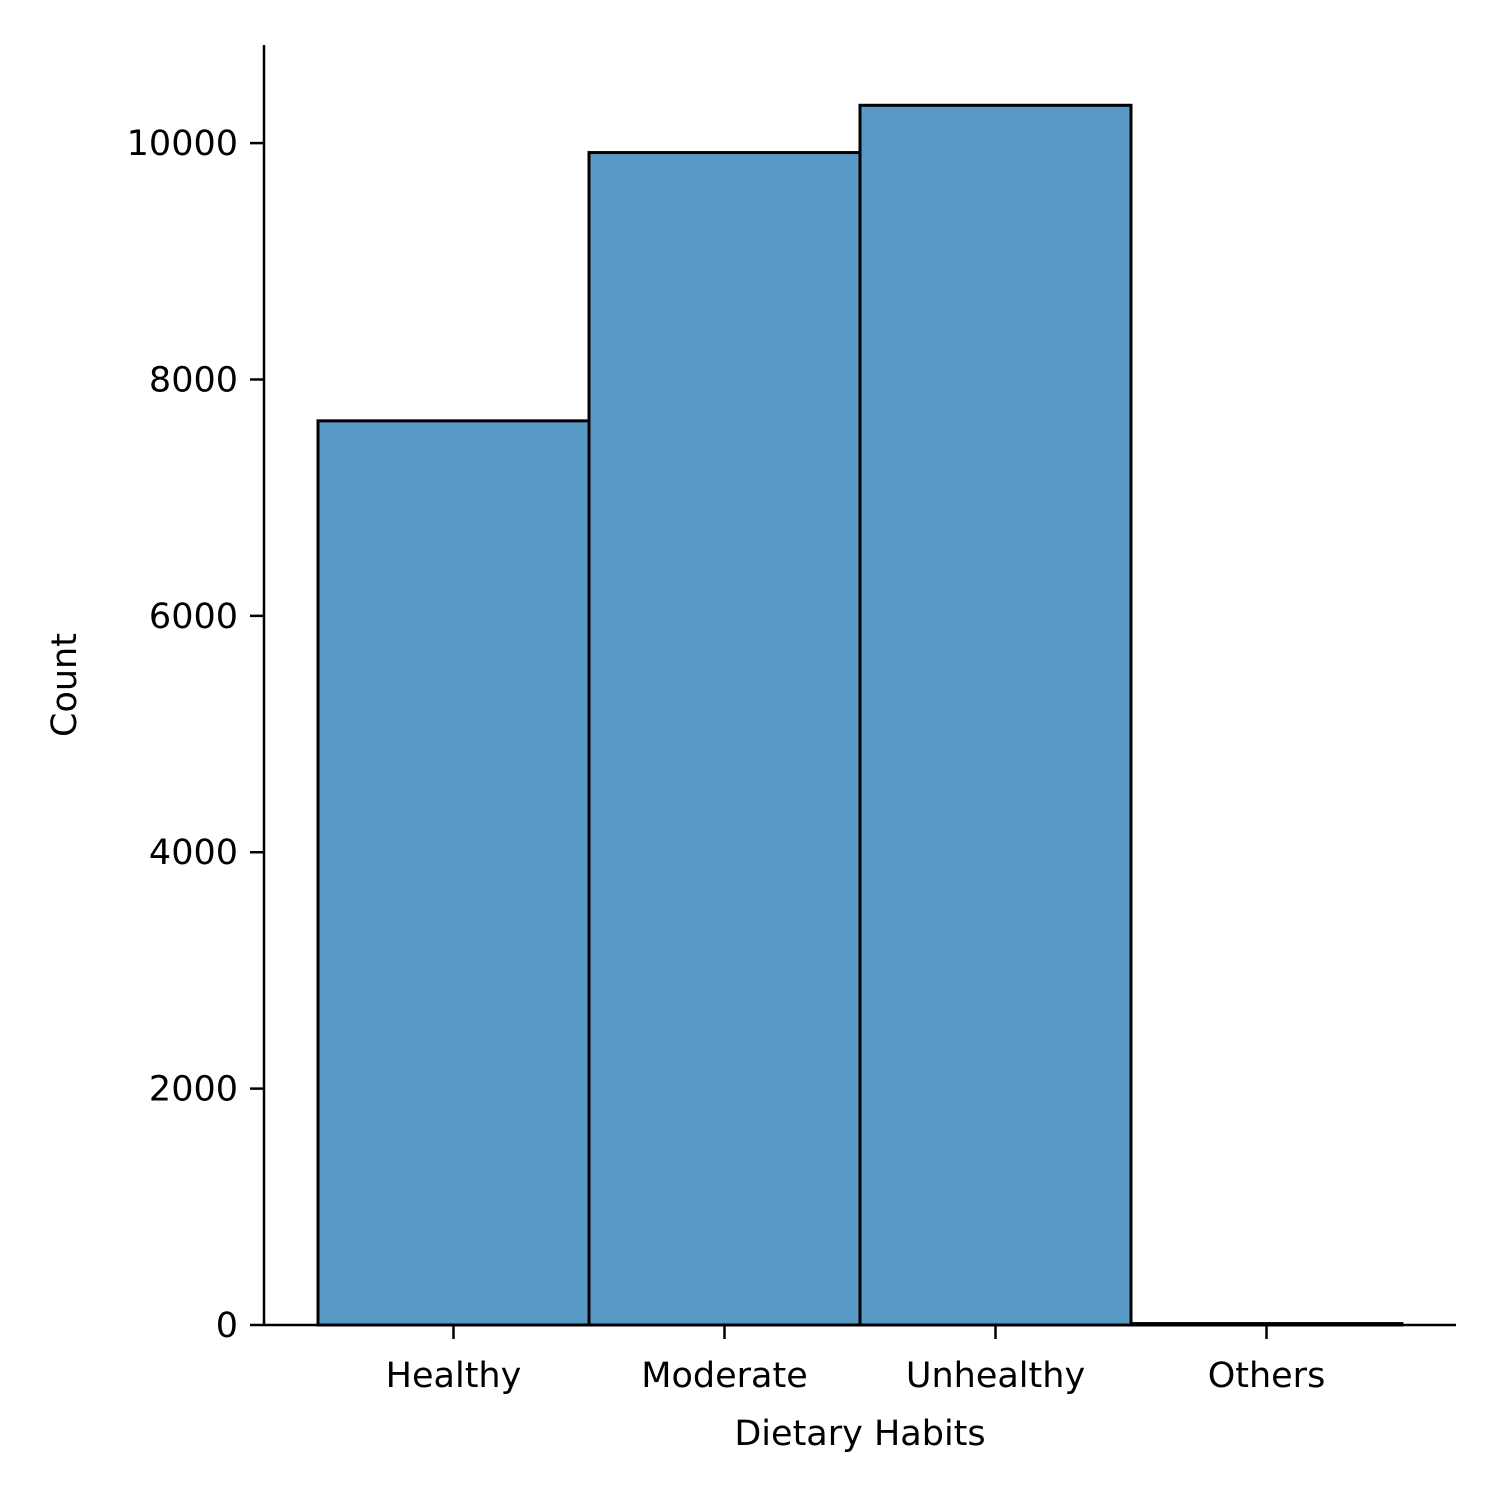 This screenshot has height=1505, width=1500. What do you see at coordinates (227, 1326) in the screenshot?
I see `y-tick-label: 0` at bounding box center [227, 1326].